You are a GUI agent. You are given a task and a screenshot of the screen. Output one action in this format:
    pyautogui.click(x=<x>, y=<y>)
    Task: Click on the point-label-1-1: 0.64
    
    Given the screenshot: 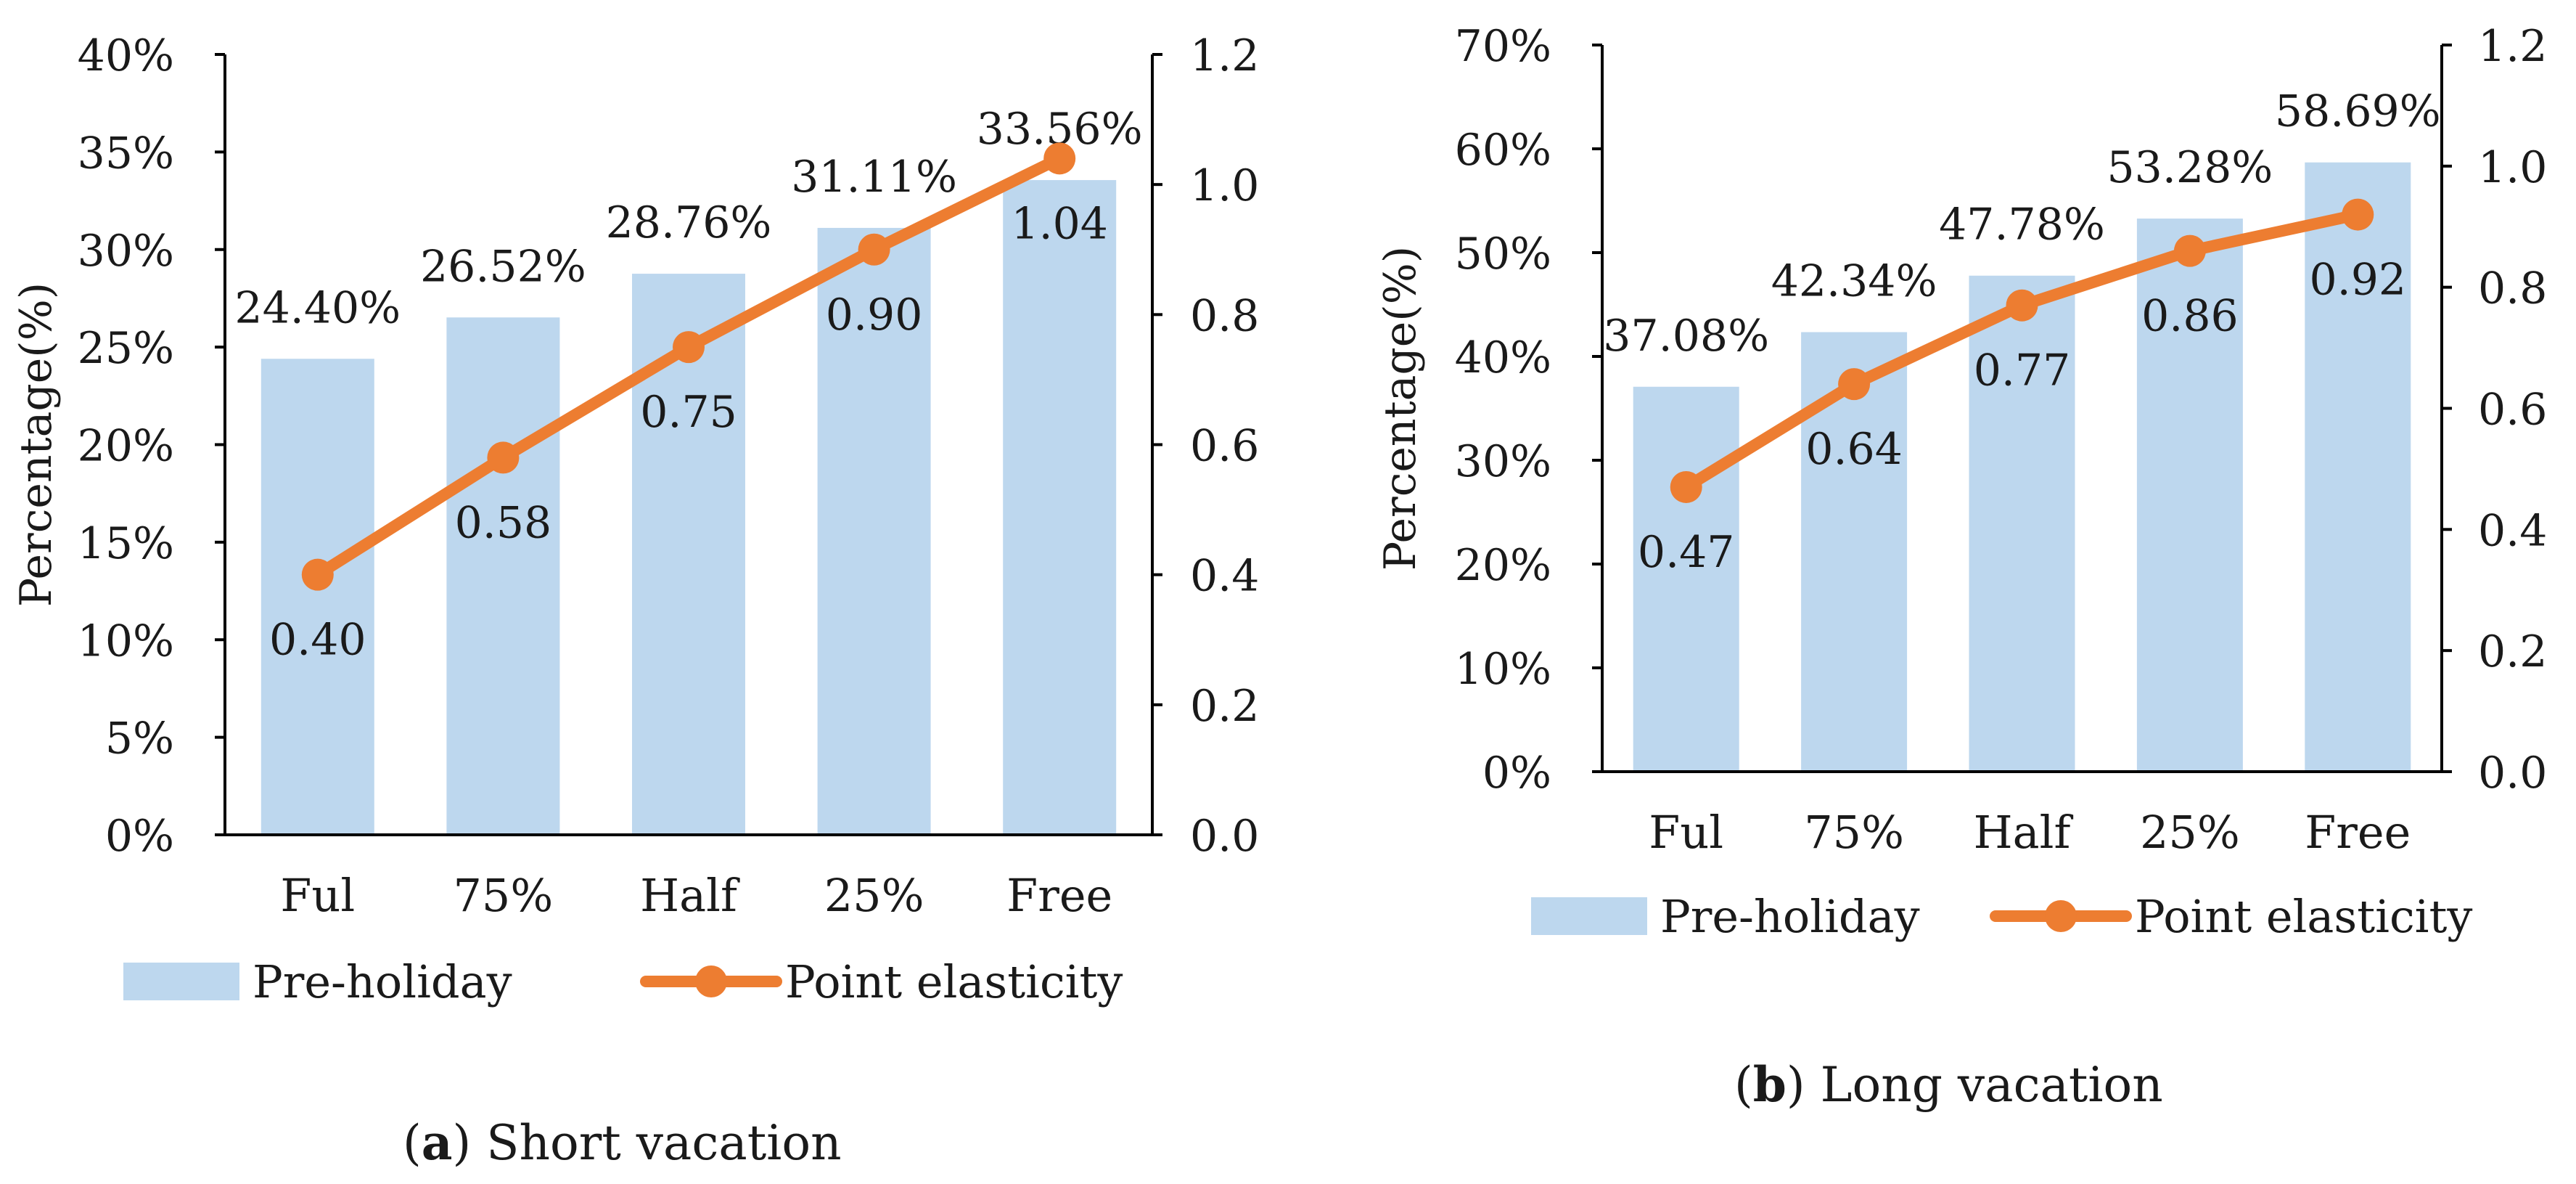 What is the action you would take?
    pyautogui.click(x=1854, y=449)
    